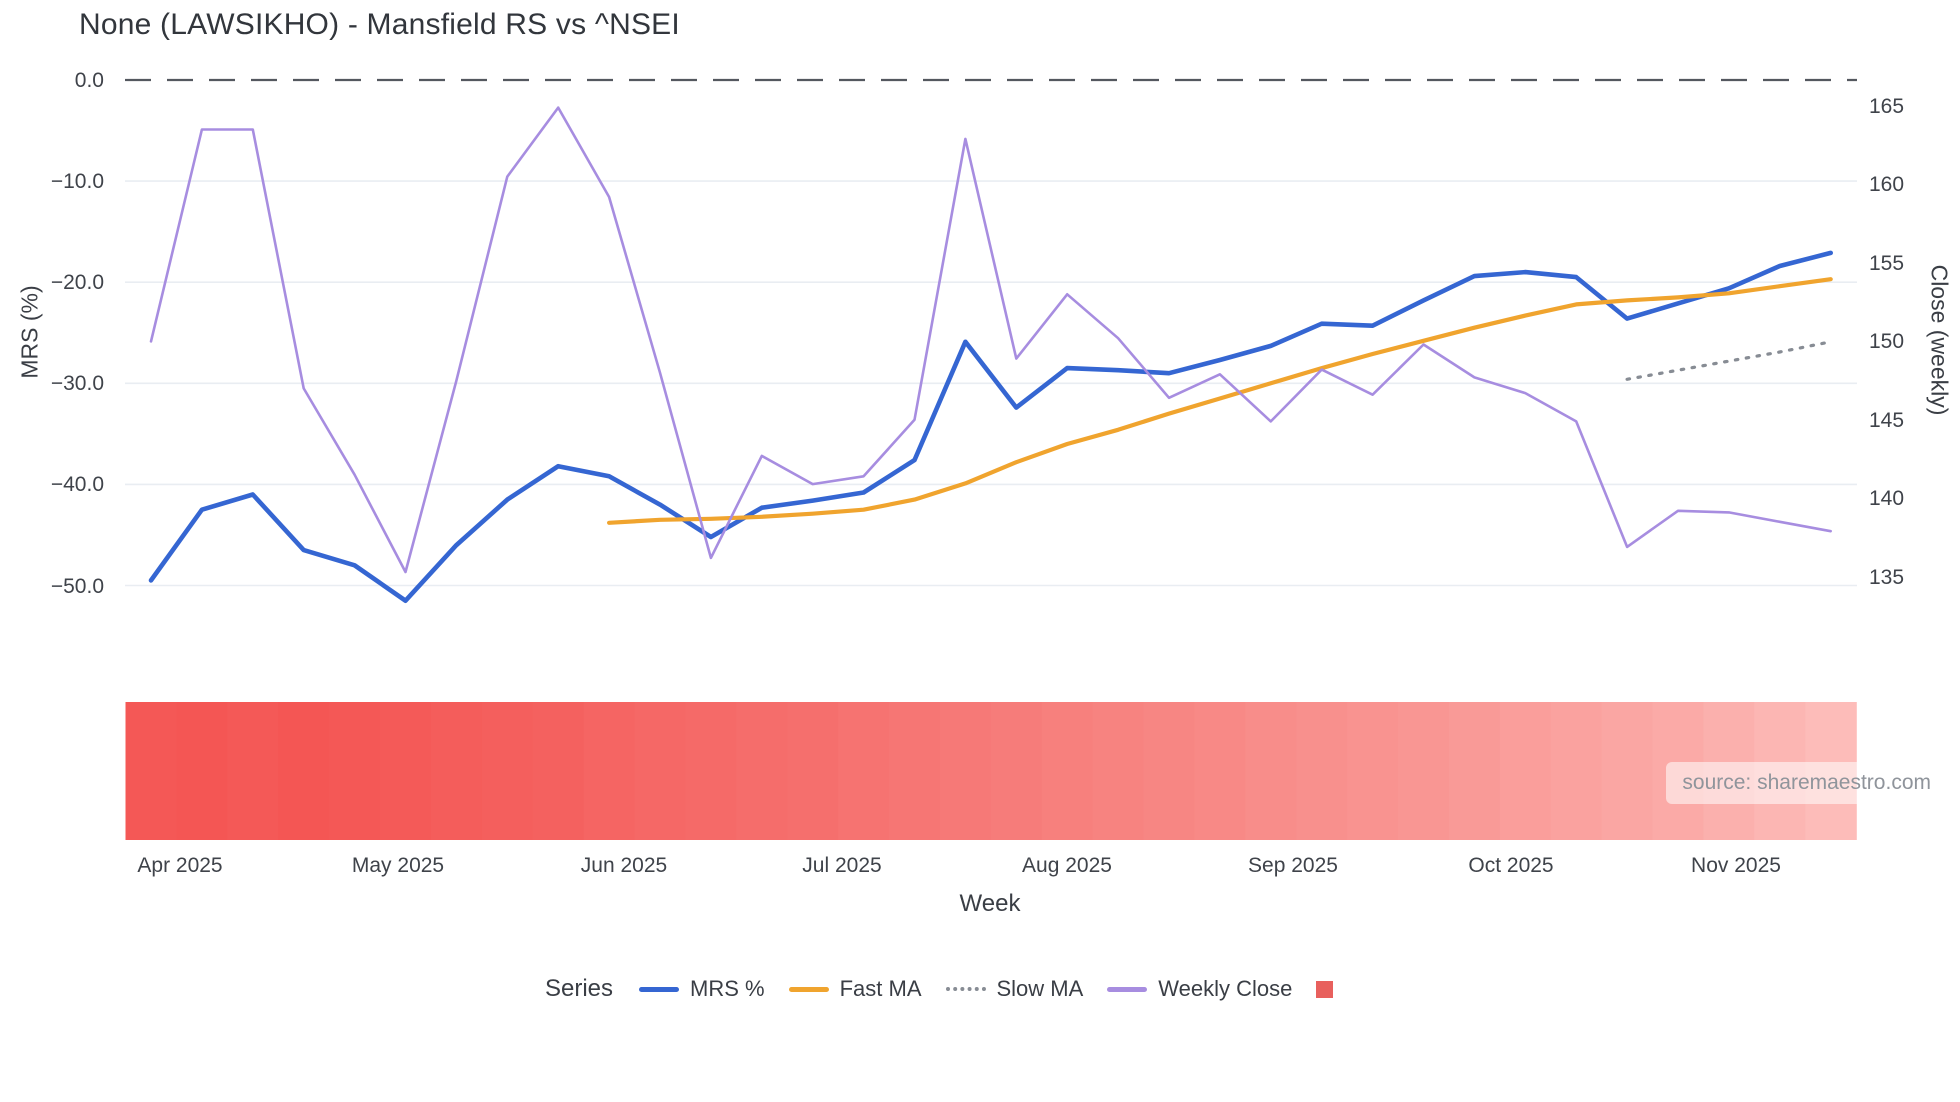 The image size is (1960, 1102). I want to click on series-line-slow-ma, so click(1729, 360).